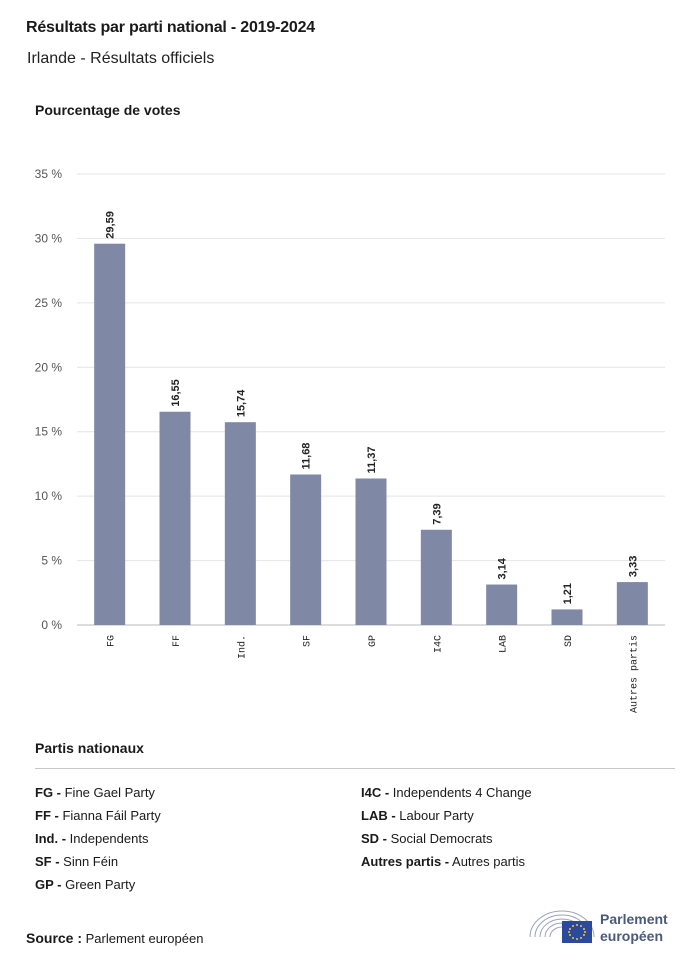 The image size is (700, 964). I want to click on legend-abbr: LAB -, so click(378, 815).